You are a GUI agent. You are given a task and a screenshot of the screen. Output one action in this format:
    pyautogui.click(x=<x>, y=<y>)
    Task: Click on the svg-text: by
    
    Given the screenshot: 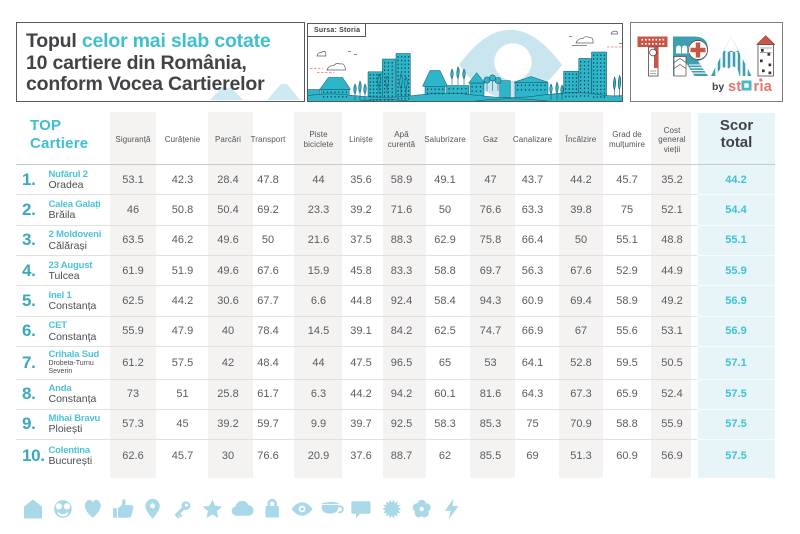 What is the action you would take?
    pyautogui.click(x=718, y=87)
    